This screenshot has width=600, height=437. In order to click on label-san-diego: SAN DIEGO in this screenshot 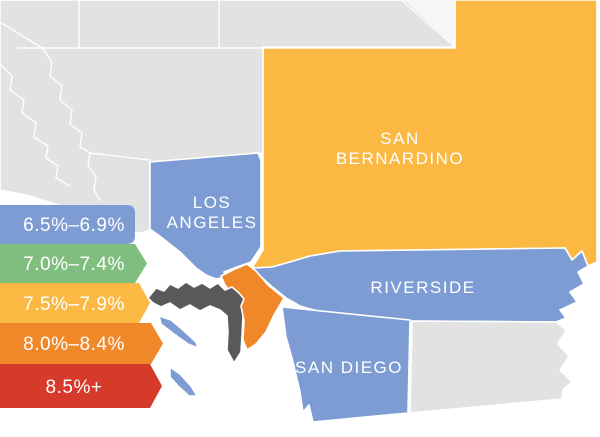, I will do `click(349, 367)`.